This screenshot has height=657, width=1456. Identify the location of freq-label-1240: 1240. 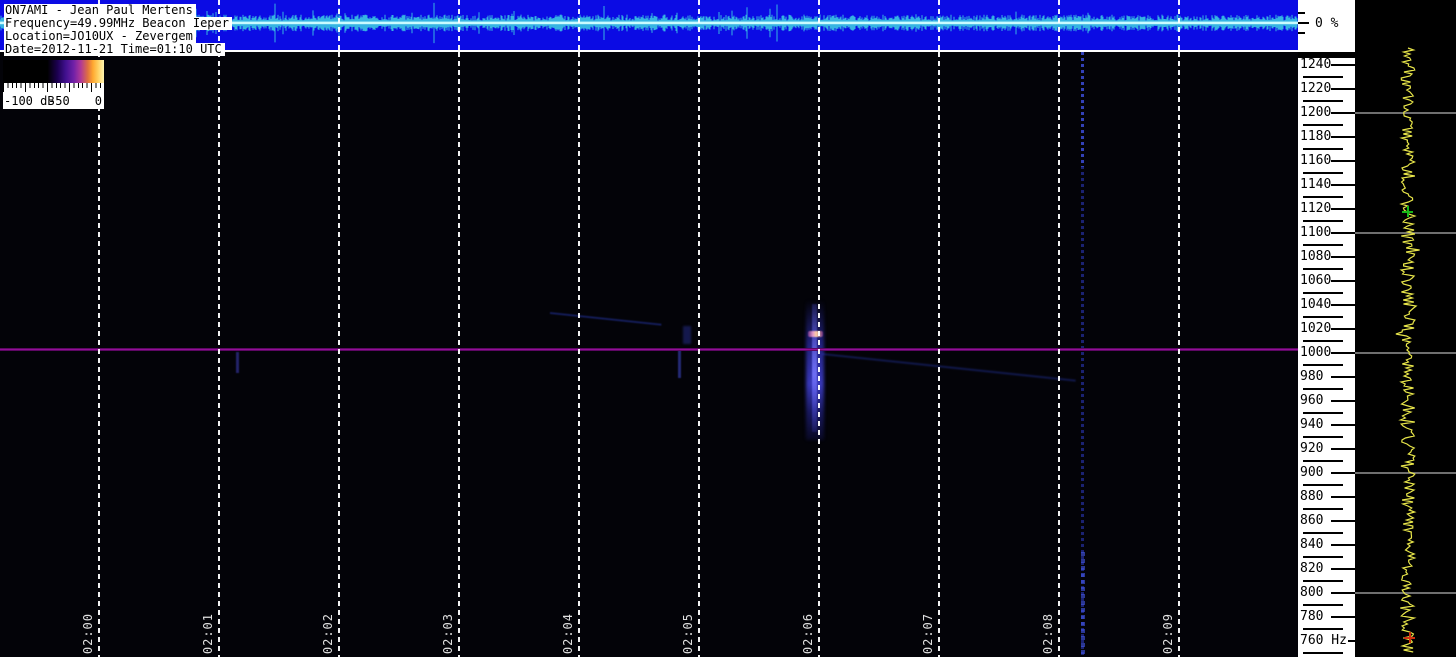
(1316, 65).